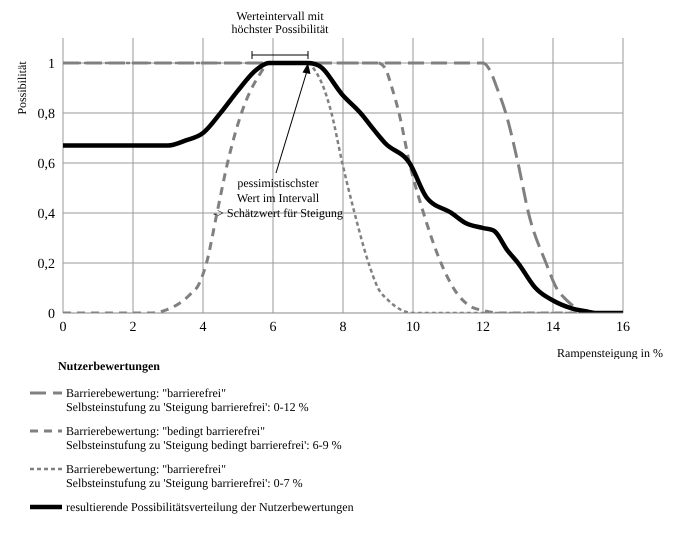  Describe the element at coordinates (184, 476) in the screenshot. I see `legend-label: Barrierebewertung: "barrierefrei" Selbsteinstufung zu 'Steigung barrierefrei': 0-7 %` at that location.